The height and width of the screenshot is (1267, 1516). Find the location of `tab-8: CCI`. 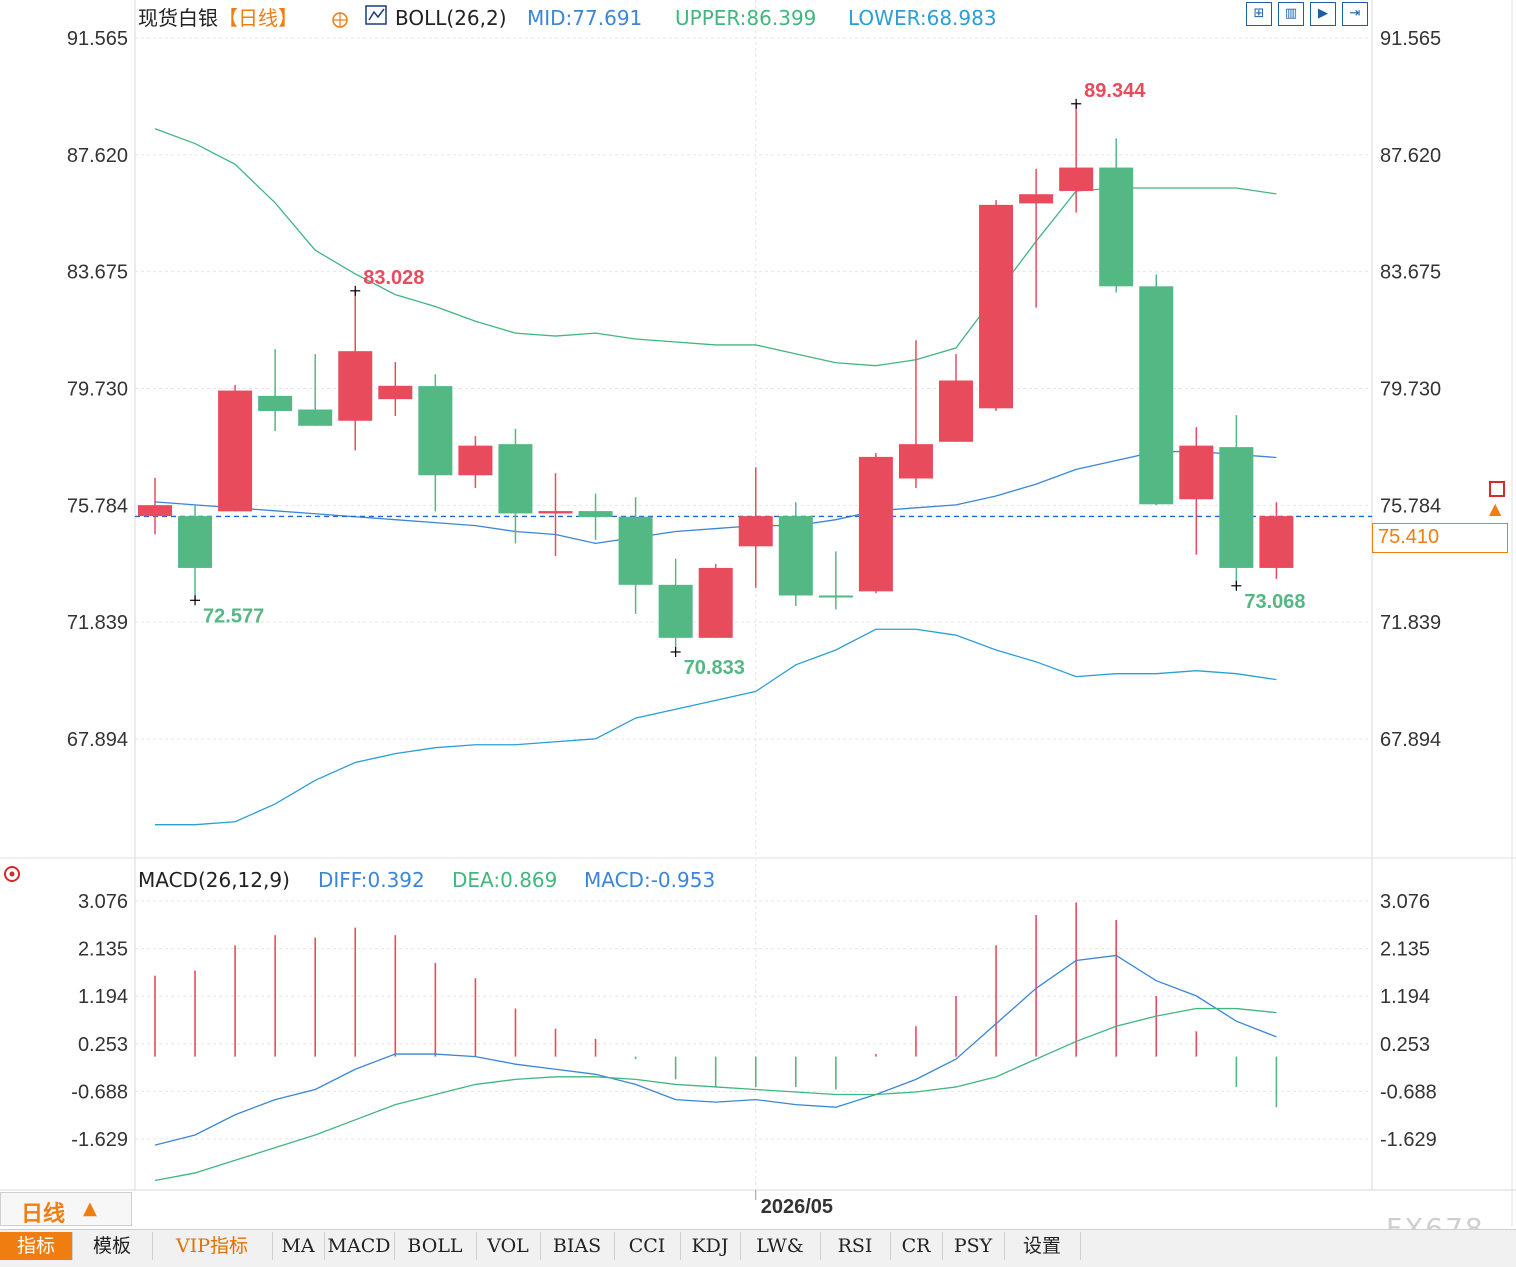

tab-8: CCI is located at coordinates (647, 1246).